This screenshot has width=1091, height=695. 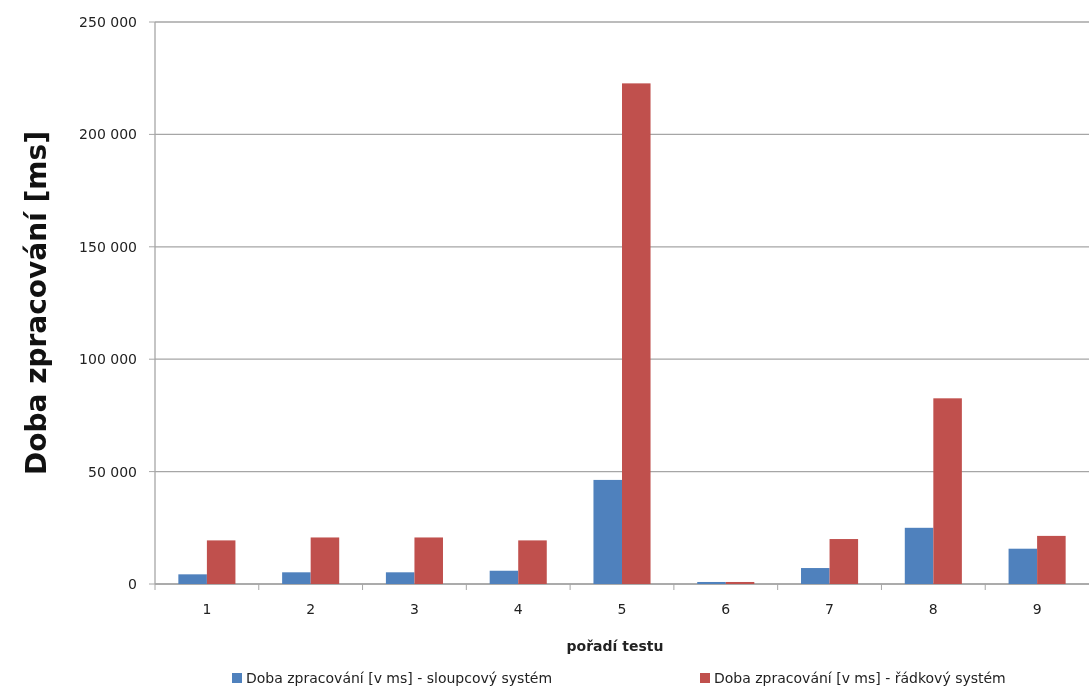 I want to click on legend-label: Doba zpracování [v ms] - řádkový systém, so click(x=860, y=678).